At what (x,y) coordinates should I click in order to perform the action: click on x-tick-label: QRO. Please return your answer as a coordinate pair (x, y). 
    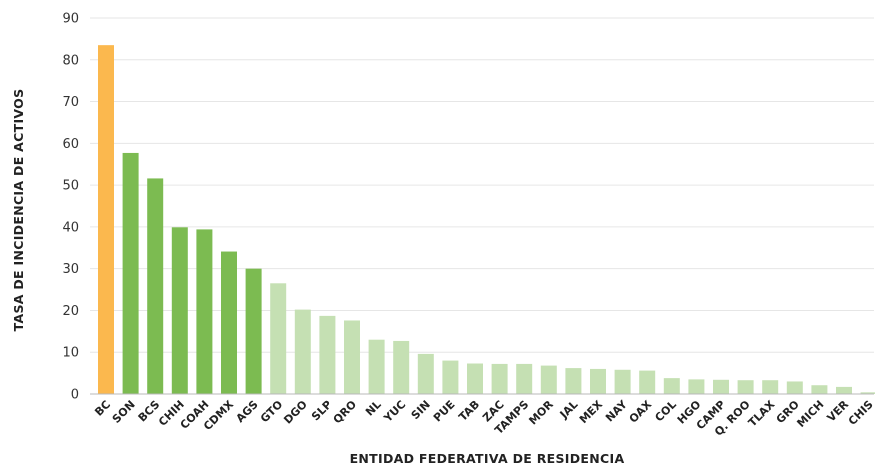
    Looking at the image, I should click on (345, 412).